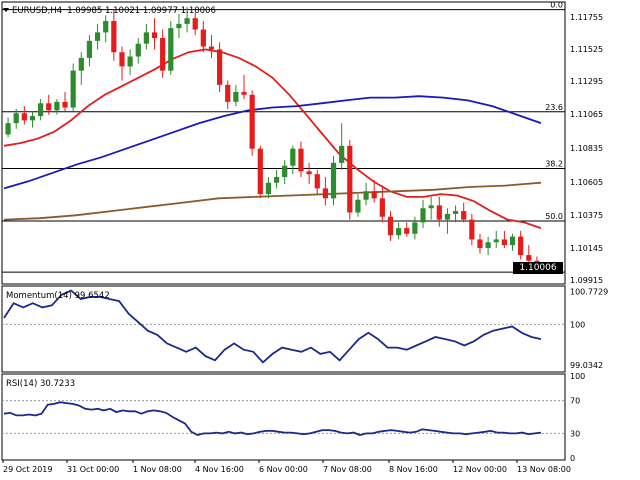 This screenshot has height=480, width=640. What do you see at coordinates (37, 11) in the screenshot?
I see `symbol-label: EURUSD,H4` at bounding box center [37, 11].